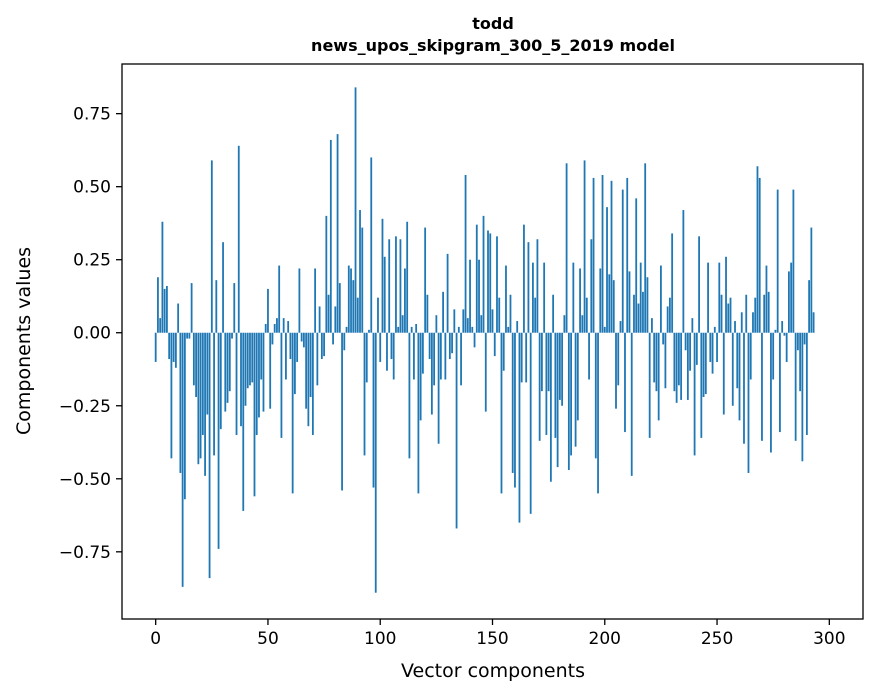 Image resolution: width=880 pixels, height=696 pixels. I want to click on y-axis-ticks: −0.75 −0.50 −0.25 0.00 0.25 0.50 0.75, so click(90, 334).